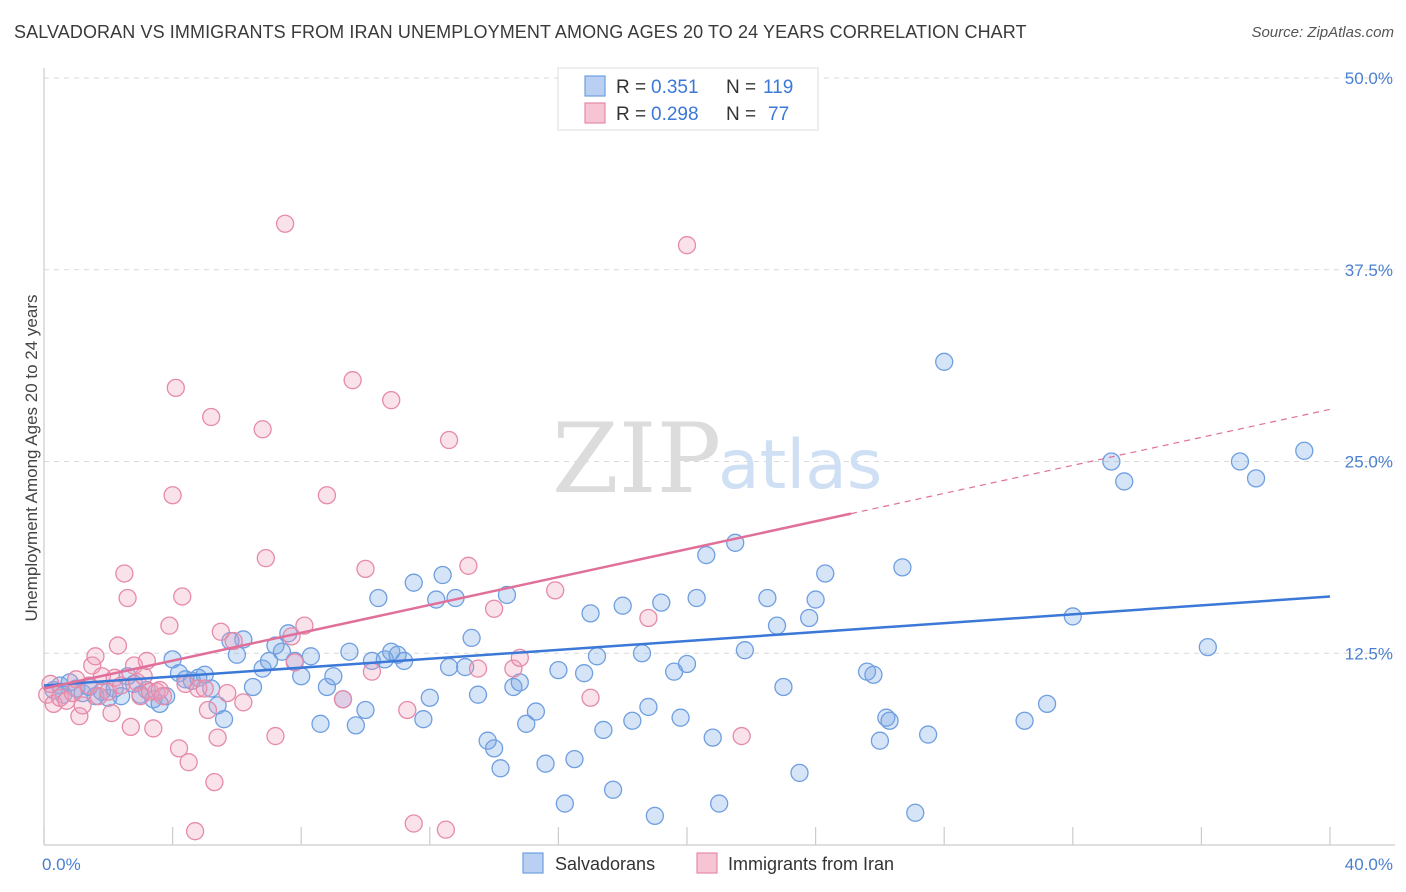 The height and width of the screenshot is (892, 1406). I want to click on x-tick-labels: 0.0% 40.0%, so click(717, 864).